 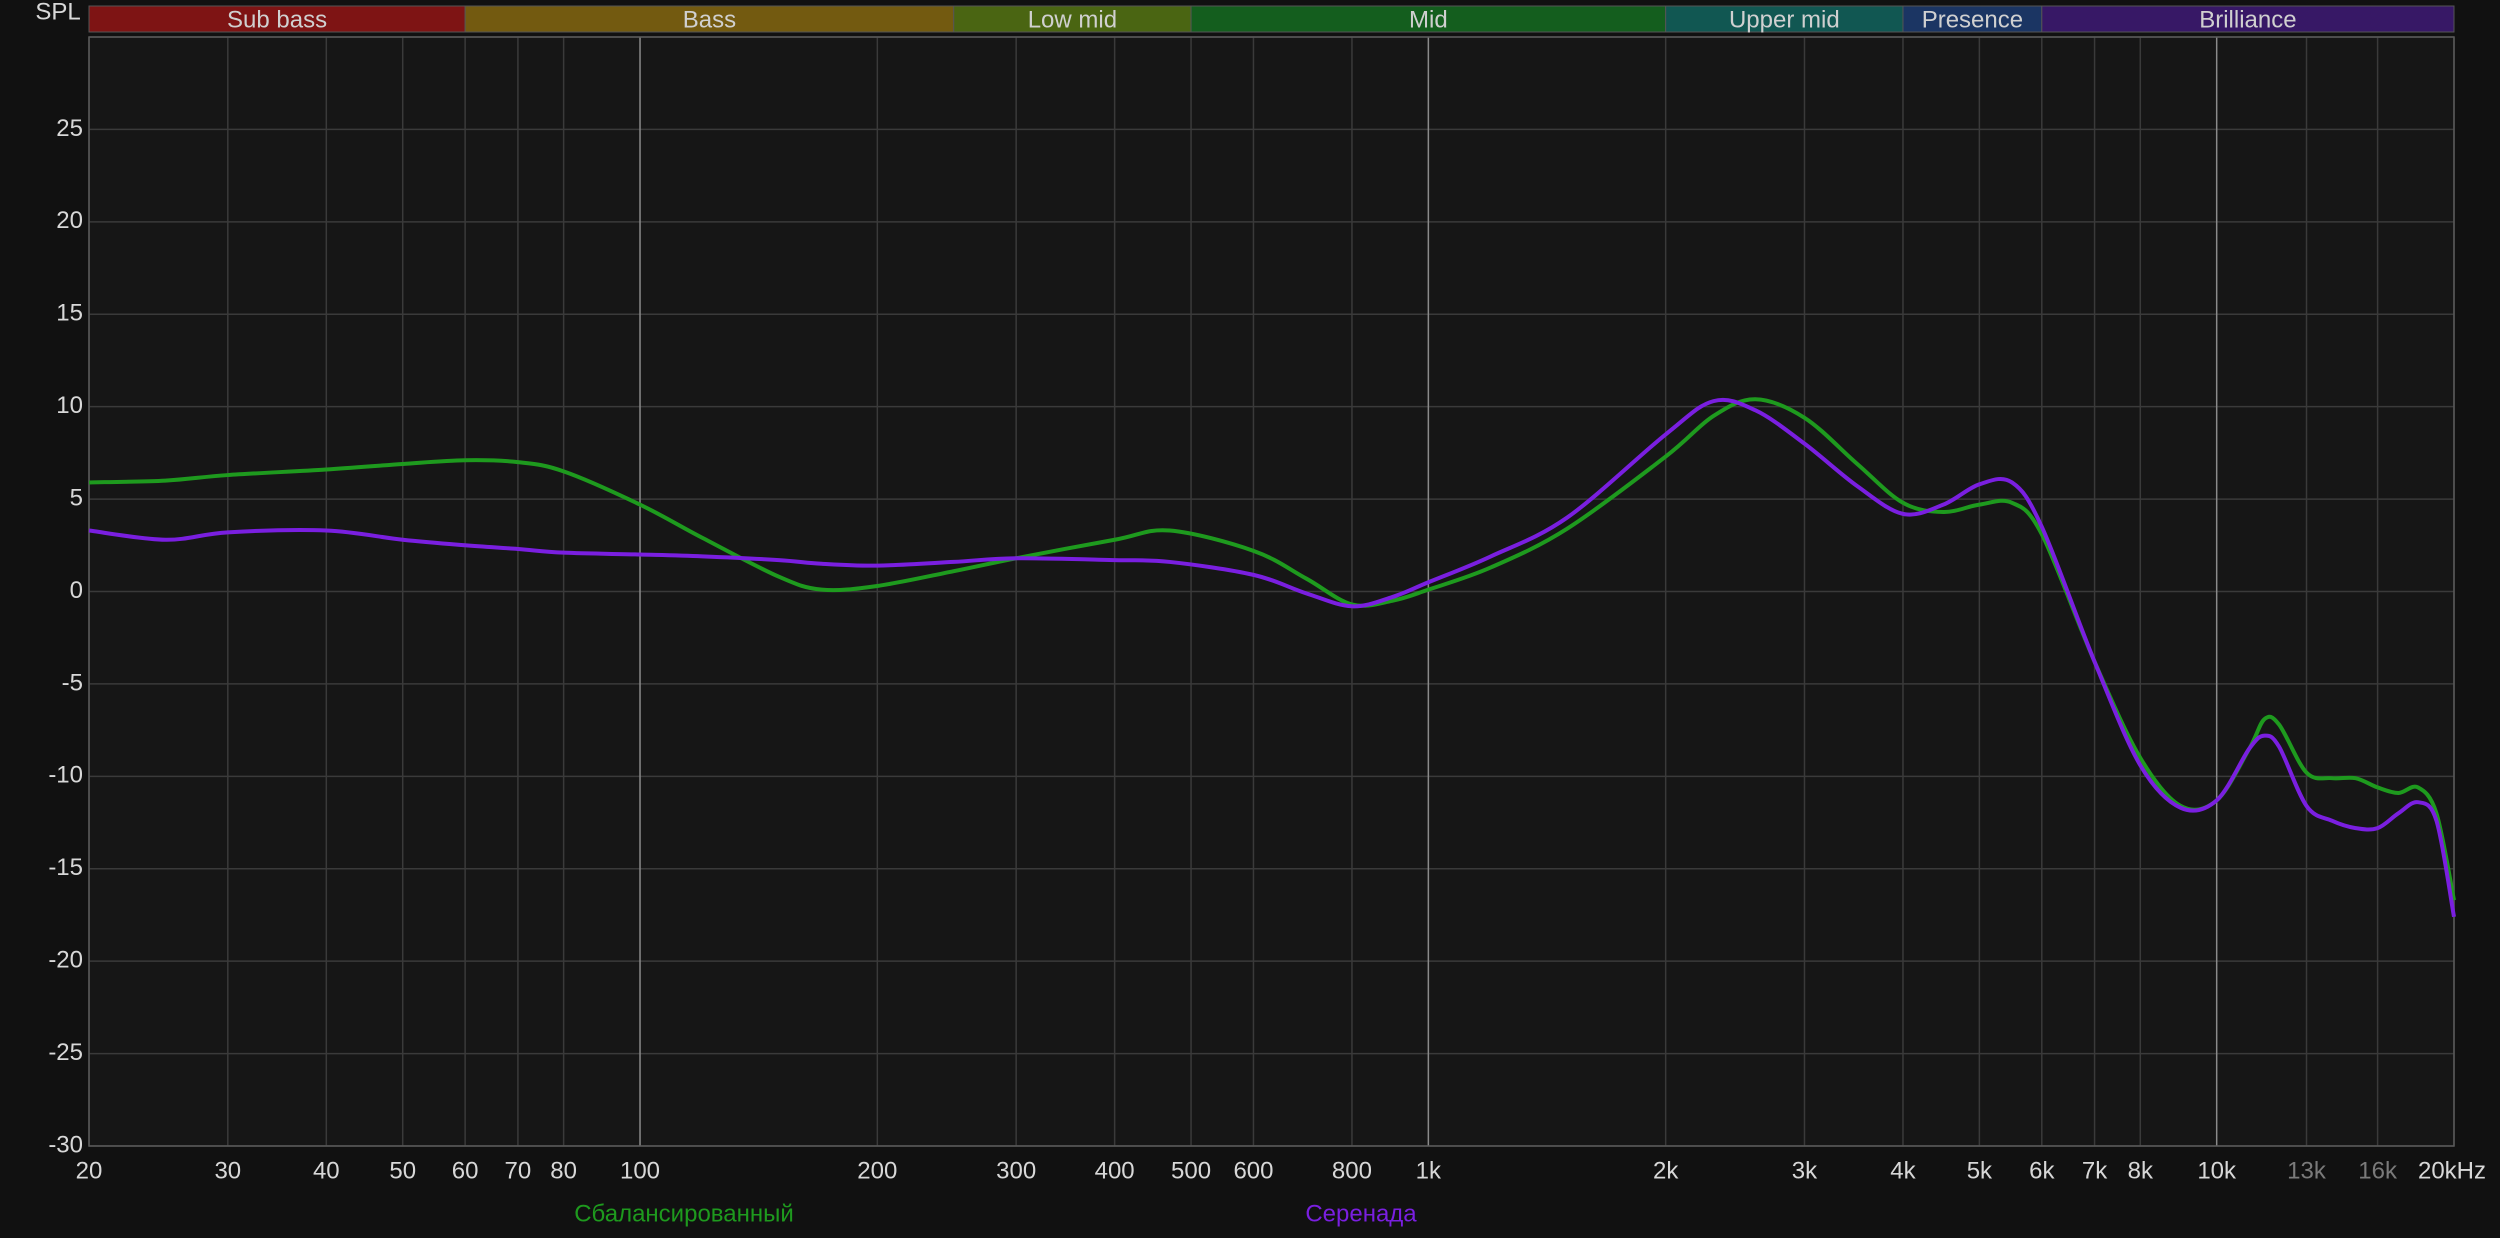 I want to click on x-tick-label: 5k, so click(x=1980, y=1170).